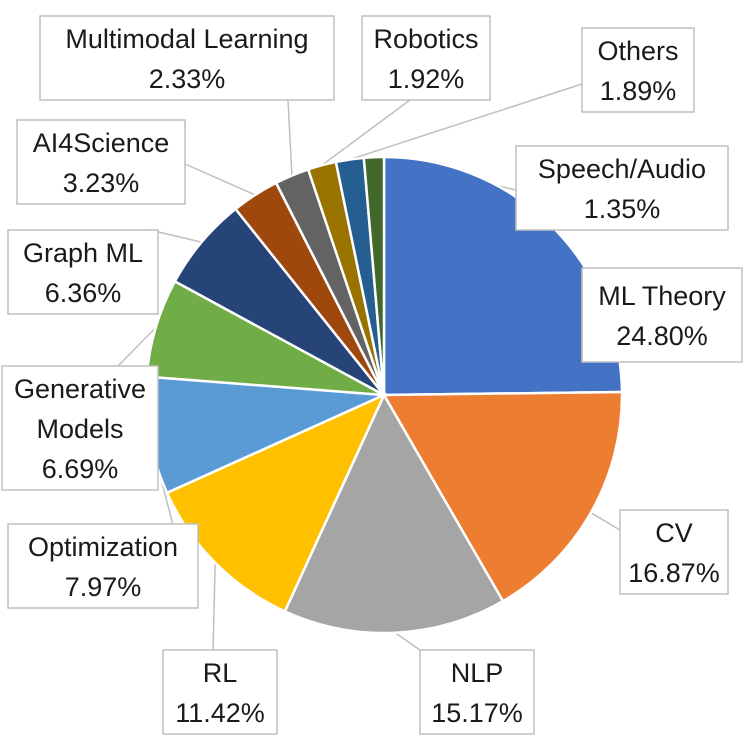 This screenshot has width=748, height=753. I want to click on data-label-category: AI4Science, so click(101, 143).